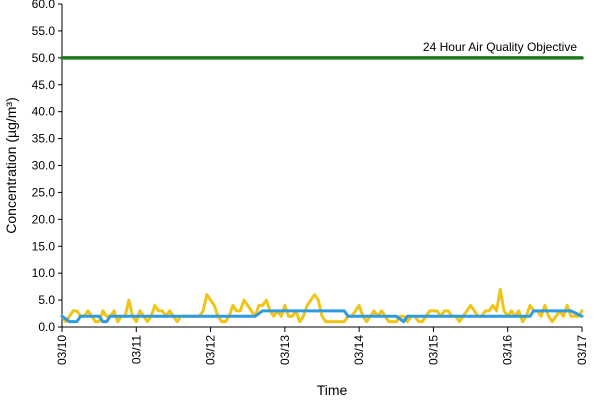  What do you see at coordinates (44, 273) in the screenshot?
I see `y-tick-label: 10.0` at bounding box center [44, 273].